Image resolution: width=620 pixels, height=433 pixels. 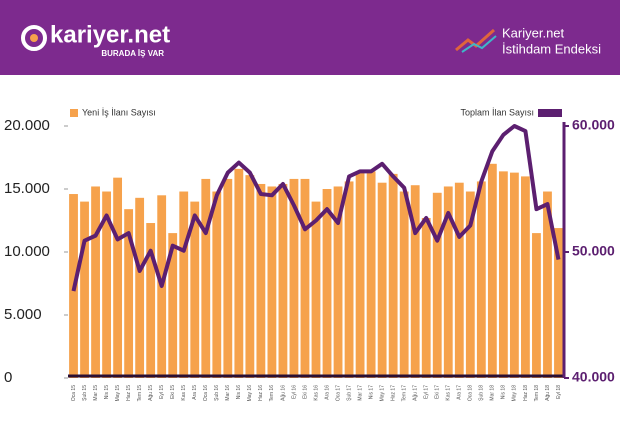 I want to click on y-tick-label: 20.000, so click(x=27, y=125).